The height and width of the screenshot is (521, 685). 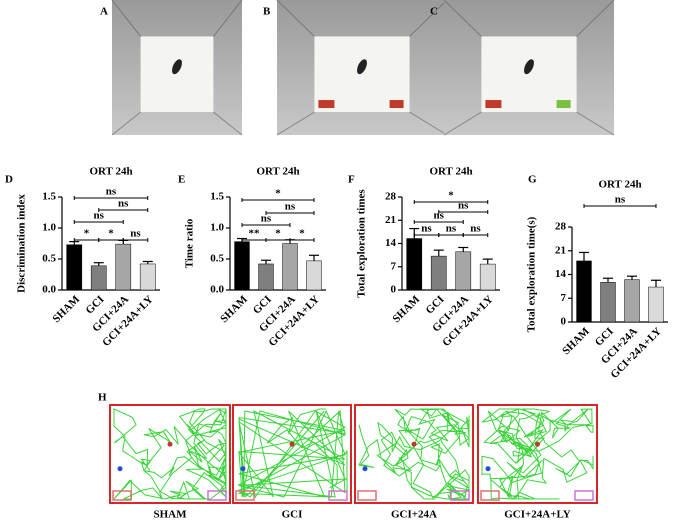 I want to click on track-frame, so click(x=170, y=454).